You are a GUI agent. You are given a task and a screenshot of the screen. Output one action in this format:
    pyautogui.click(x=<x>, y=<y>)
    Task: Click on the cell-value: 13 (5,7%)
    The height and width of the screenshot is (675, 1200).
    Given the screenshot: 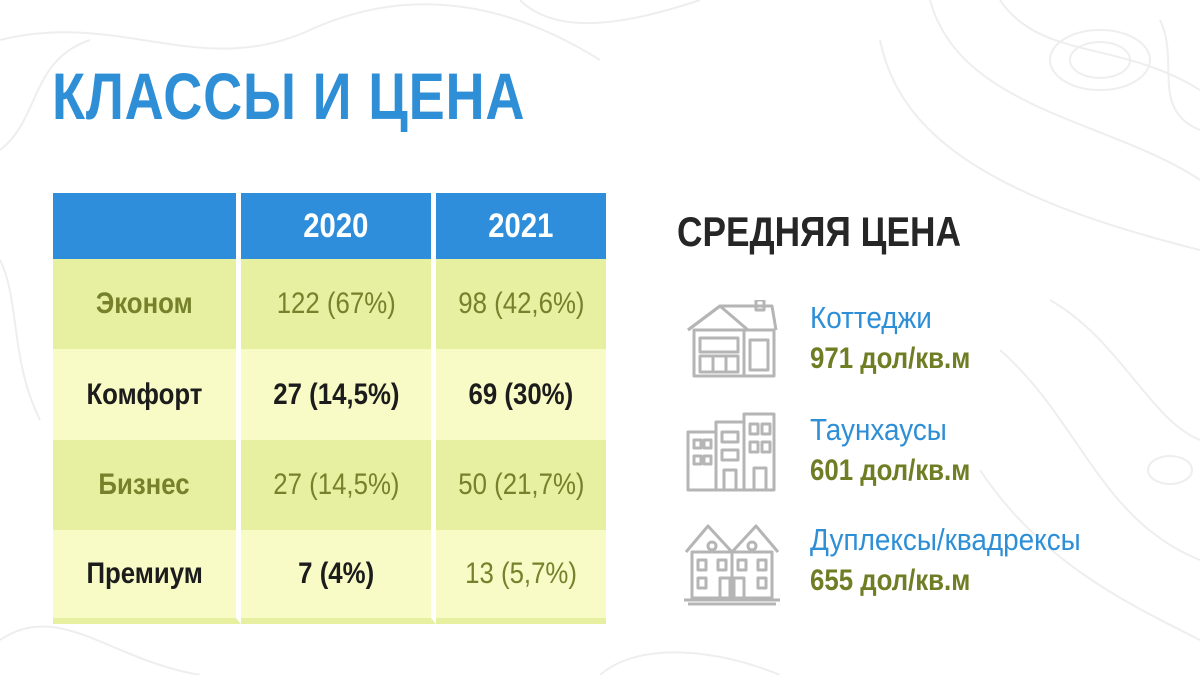 What is the action you would take?
    pyautogui.click(x=521, y=573)
    